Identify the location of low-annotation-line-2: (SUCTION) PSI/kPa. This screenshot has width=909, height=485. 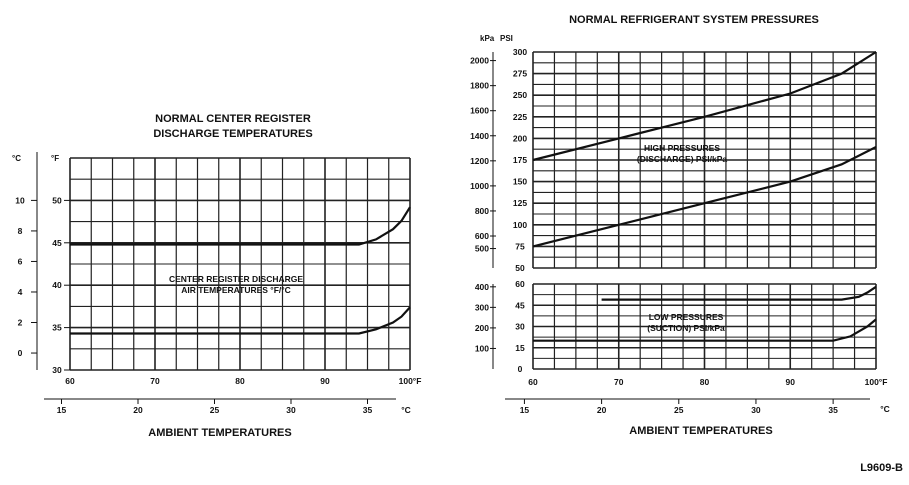
(686, 328).